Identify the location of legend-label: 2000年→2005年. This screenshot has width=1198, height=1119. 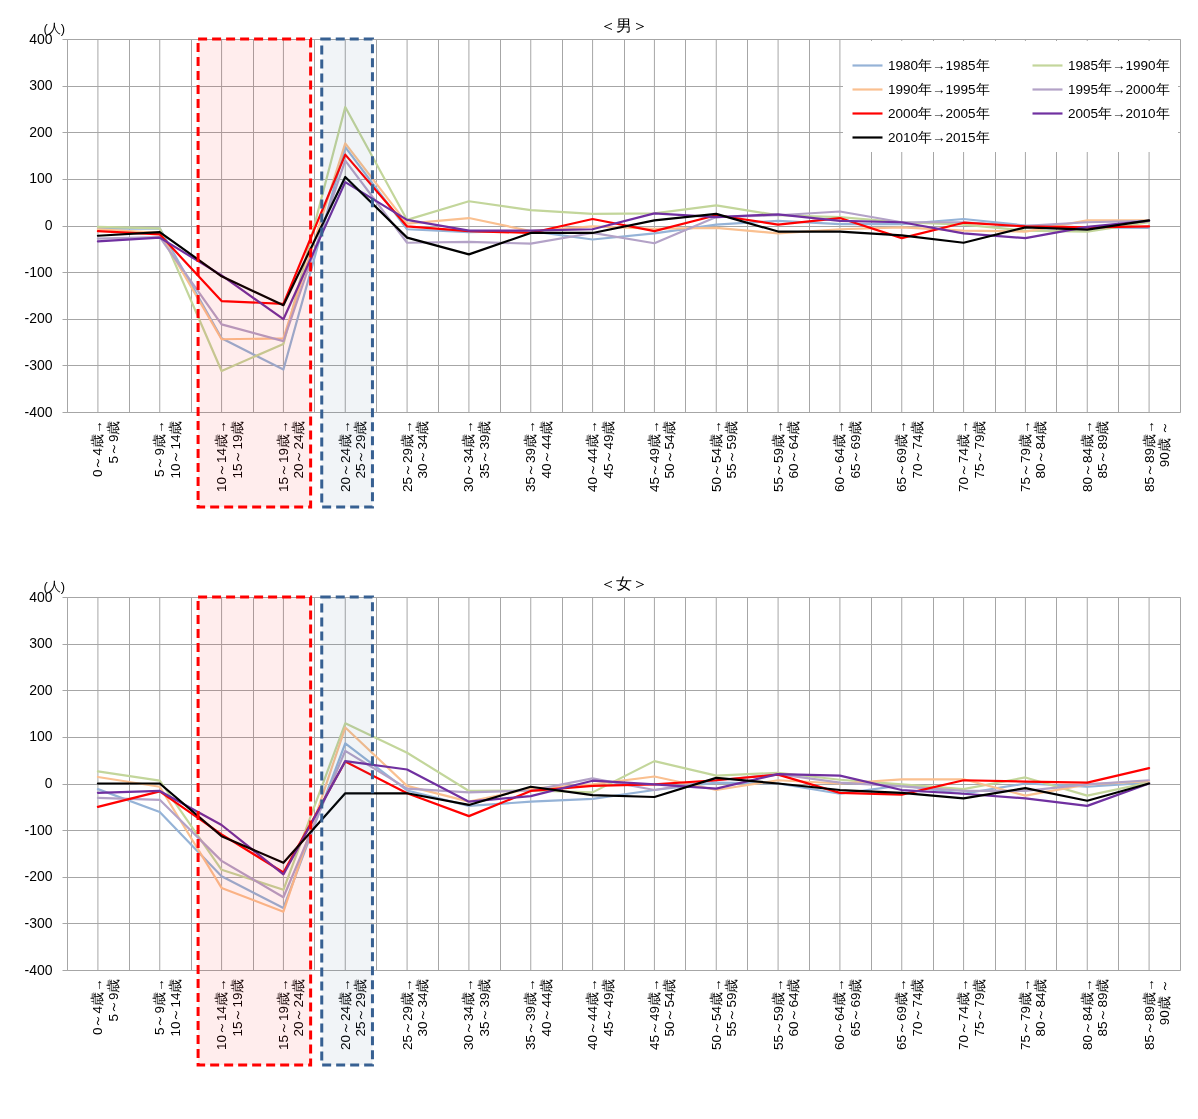
(939, 113).